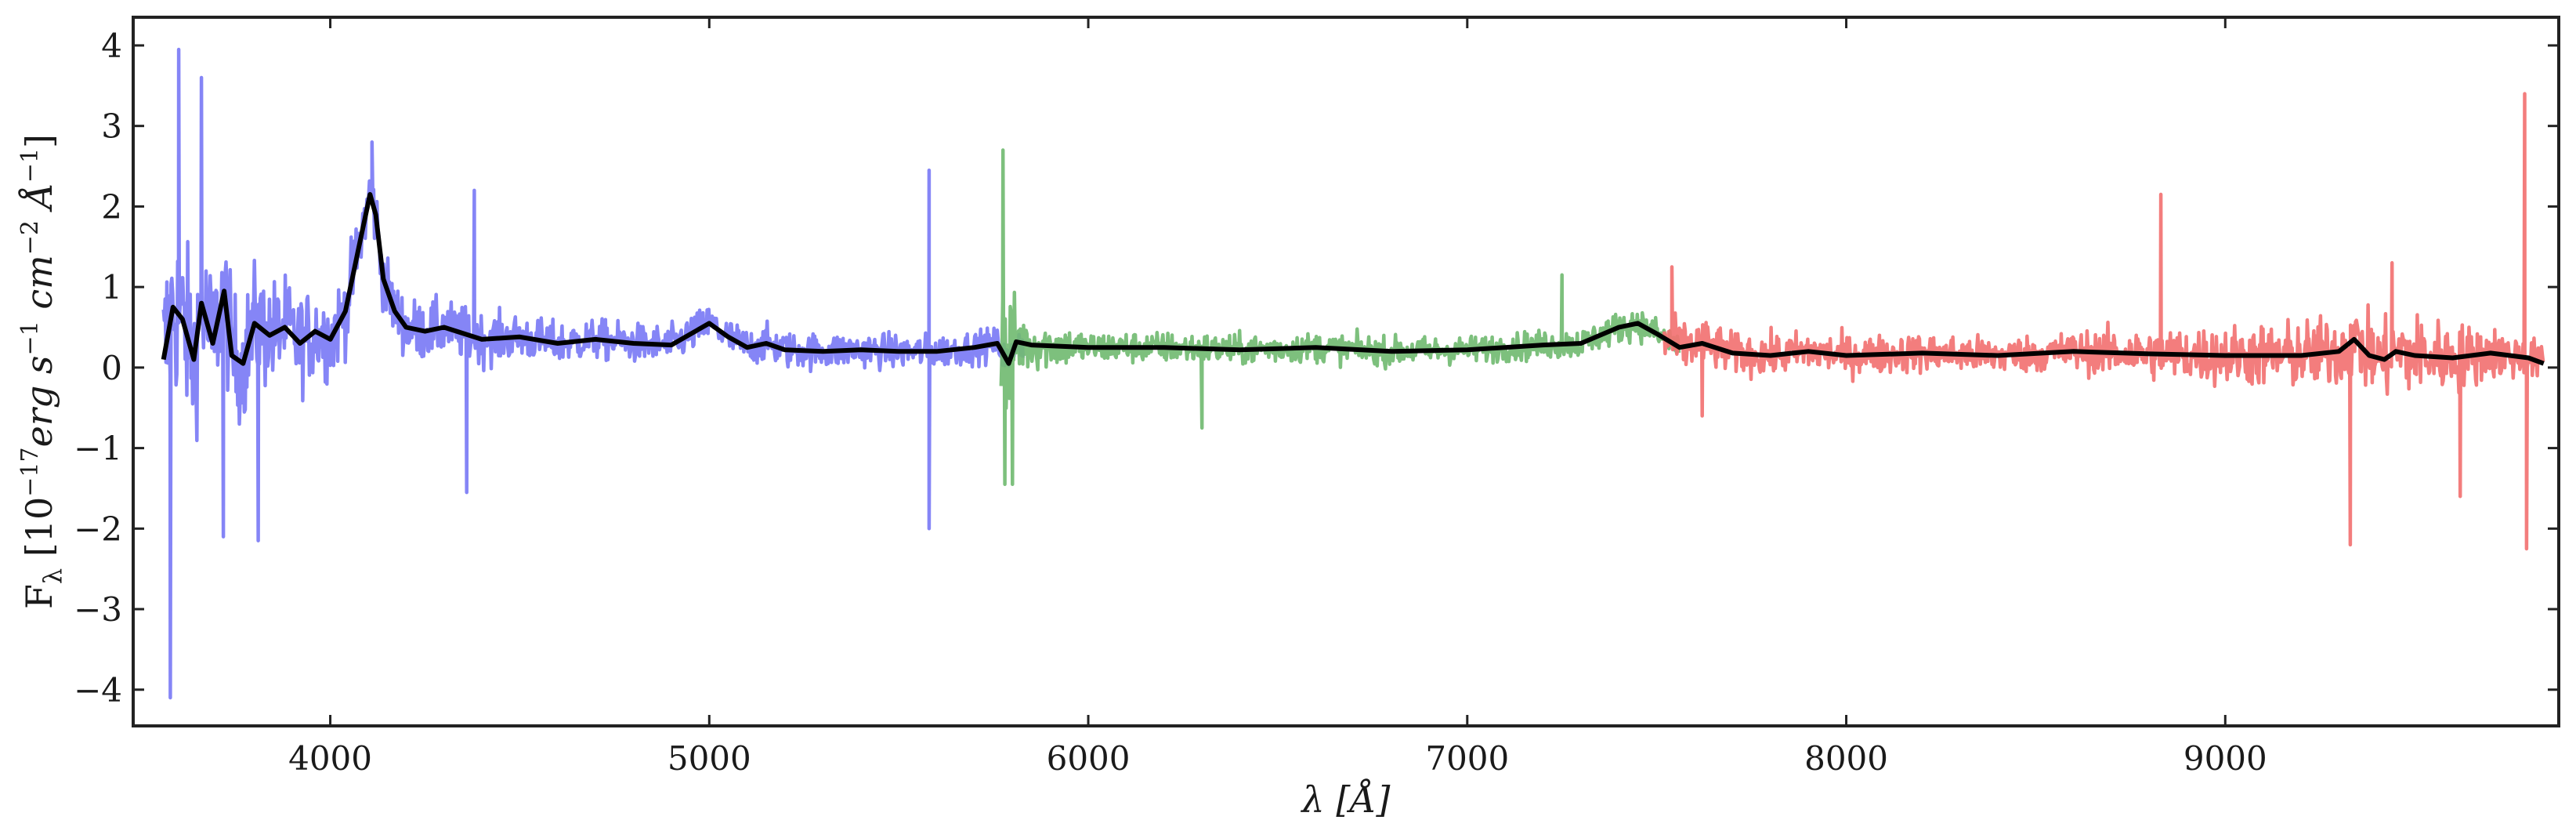  I want to click on y-tick-label: 0, so click(112, 368).